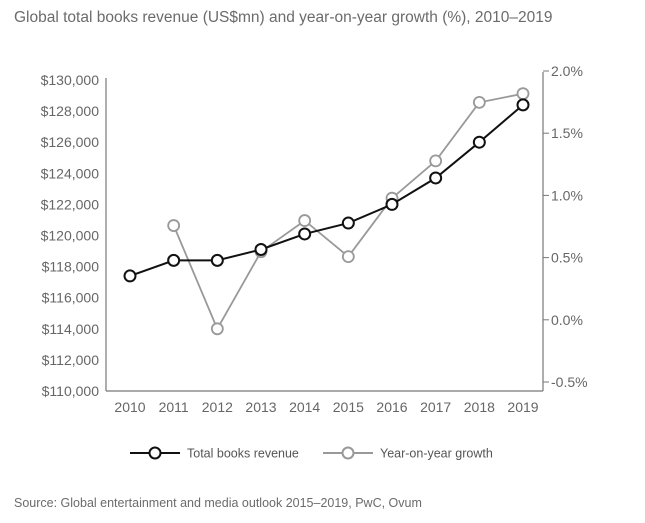 The image size is (645, 523). I want to click on legend-item: Year-on-year growth, so click(408, 453).